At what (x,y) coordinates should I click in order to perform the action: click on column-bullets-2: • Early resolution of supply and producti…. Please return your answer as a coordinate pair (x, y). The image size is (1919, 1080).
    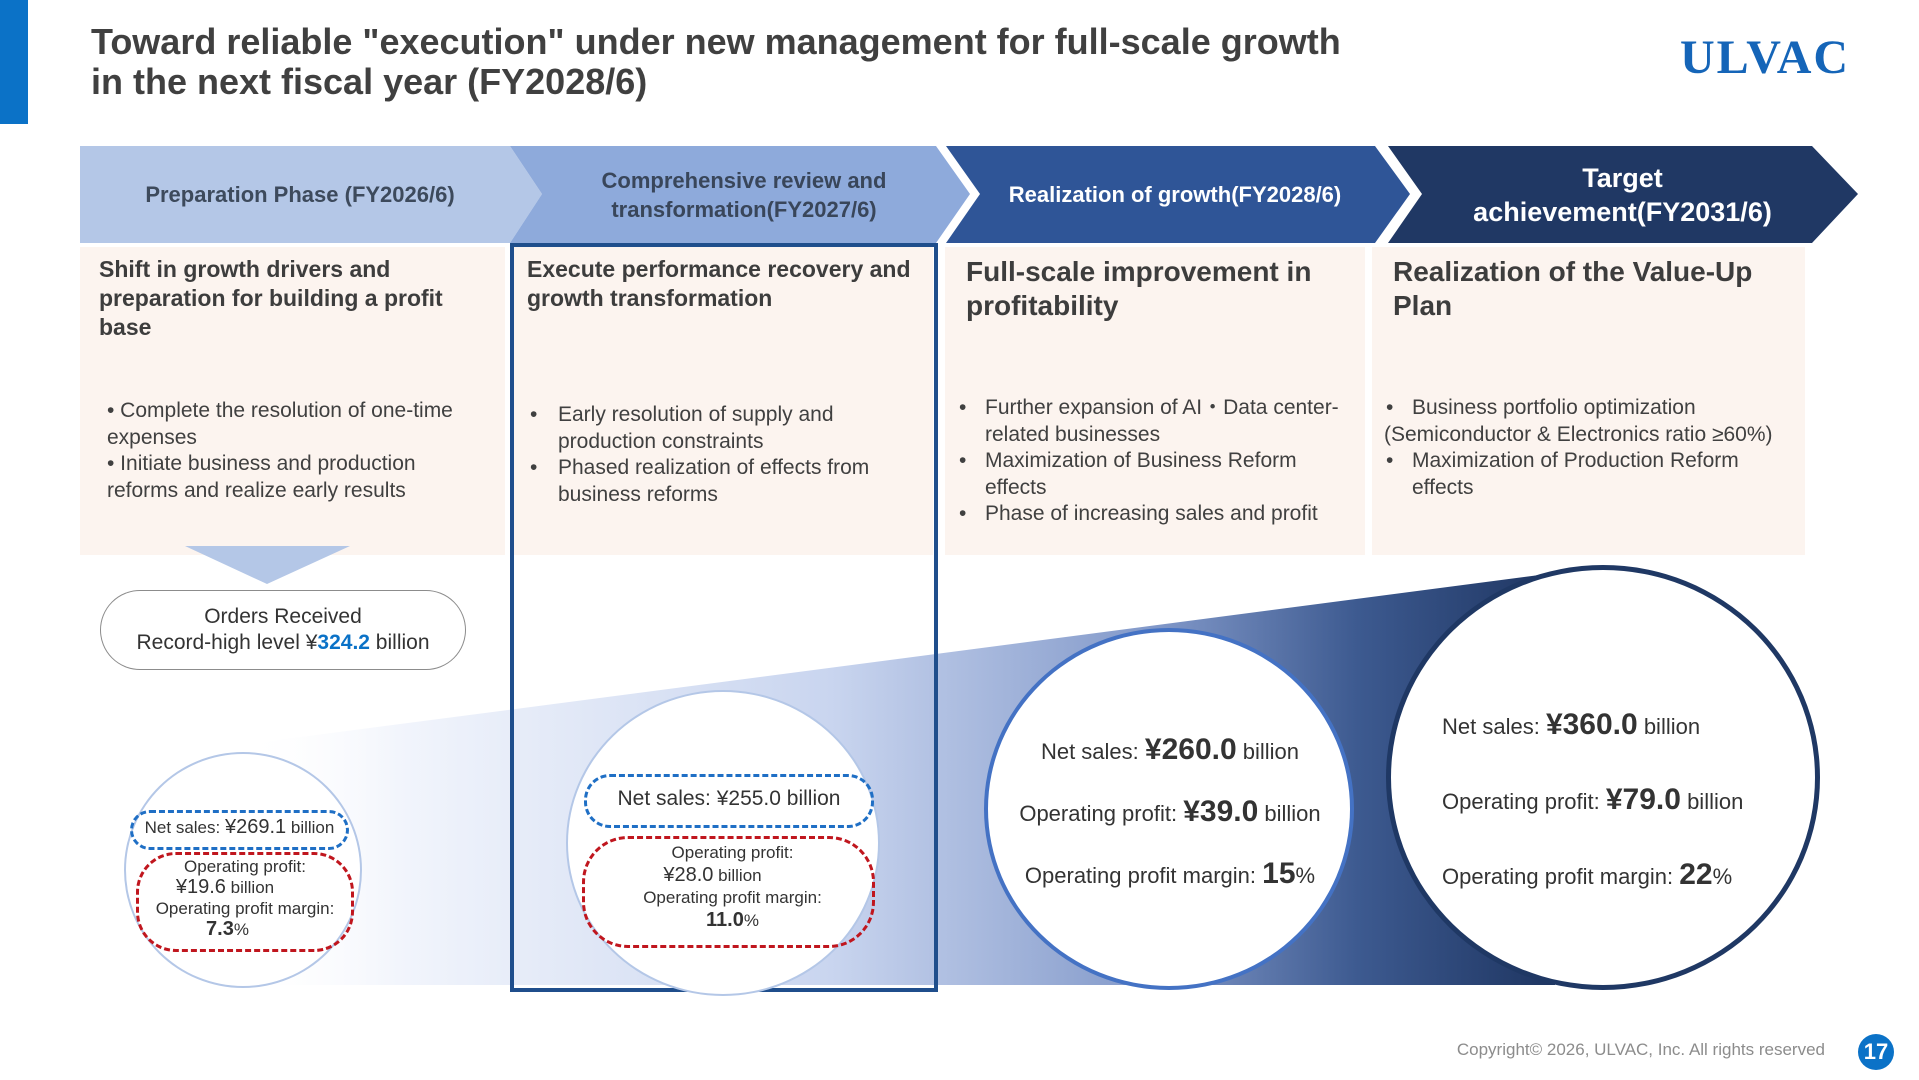
    Looking at the image, I should click on (720, 455).